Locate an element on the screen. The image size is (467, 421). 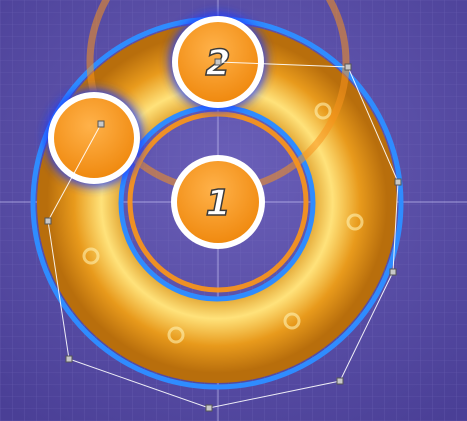
slider-head is located at coordinates (94, 138).